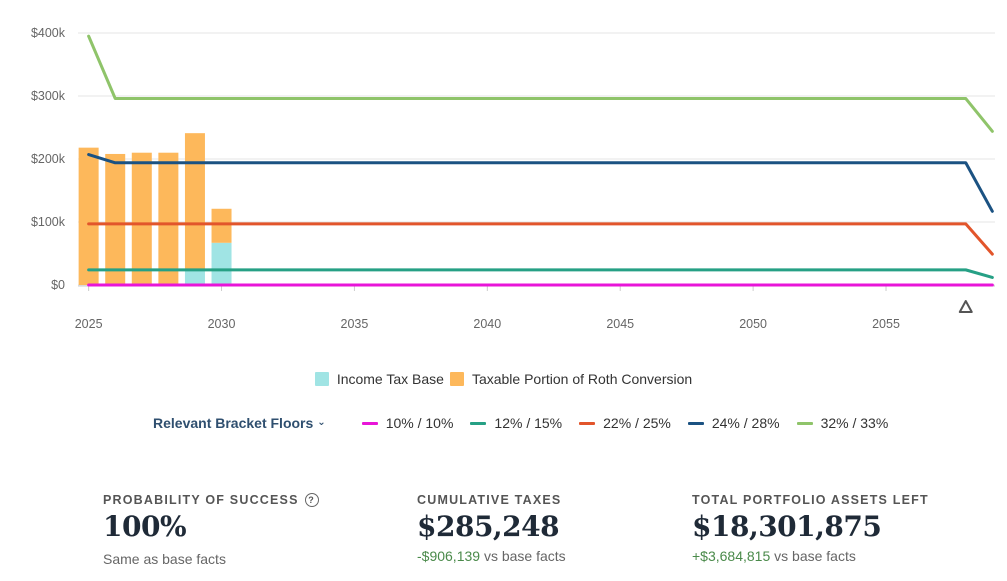  I want to click on bracket-label: 12% / 15%, so click(528, 423).